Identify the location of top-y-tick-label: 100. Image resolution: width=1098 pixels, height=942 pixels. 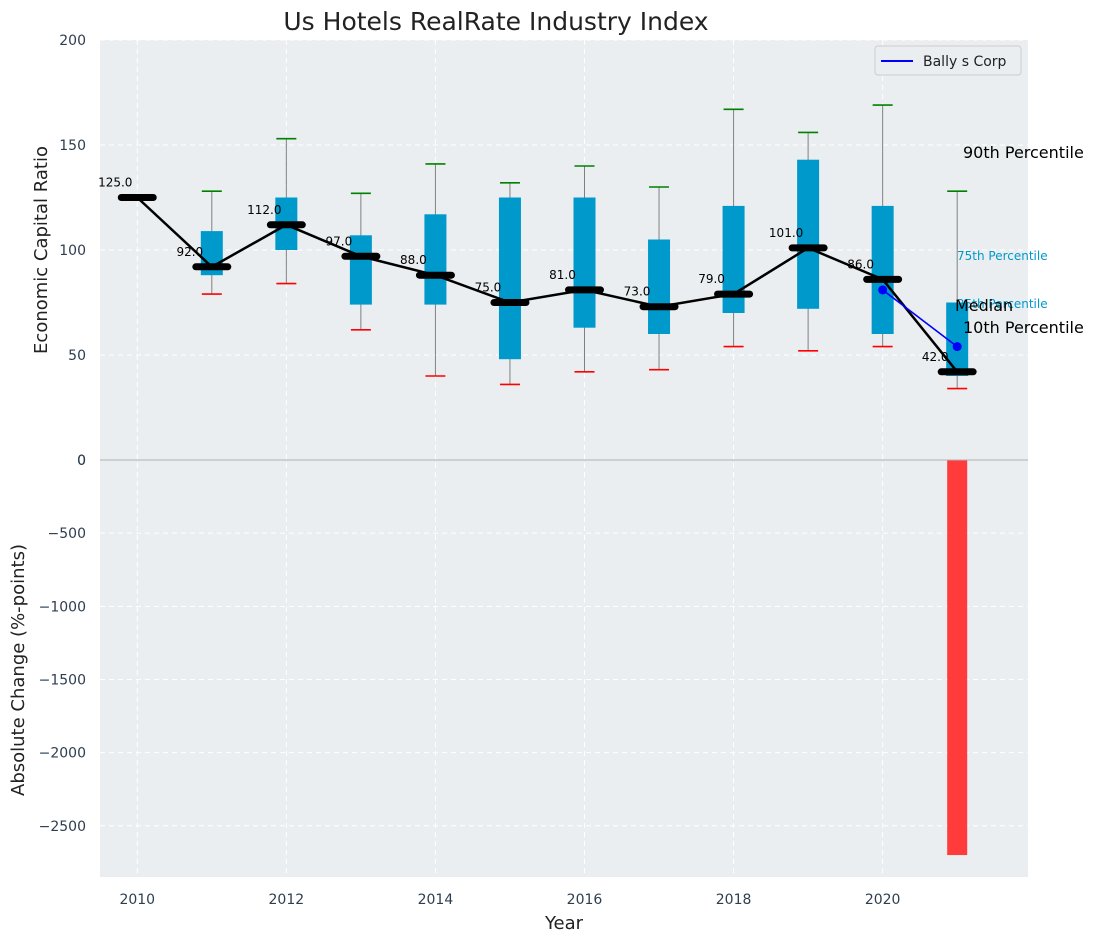
(72, 251).